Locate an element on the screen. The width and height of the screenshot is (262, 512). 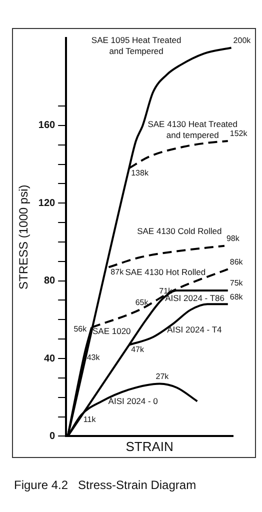
data-label: 87k is located at coordinates (117, 271).